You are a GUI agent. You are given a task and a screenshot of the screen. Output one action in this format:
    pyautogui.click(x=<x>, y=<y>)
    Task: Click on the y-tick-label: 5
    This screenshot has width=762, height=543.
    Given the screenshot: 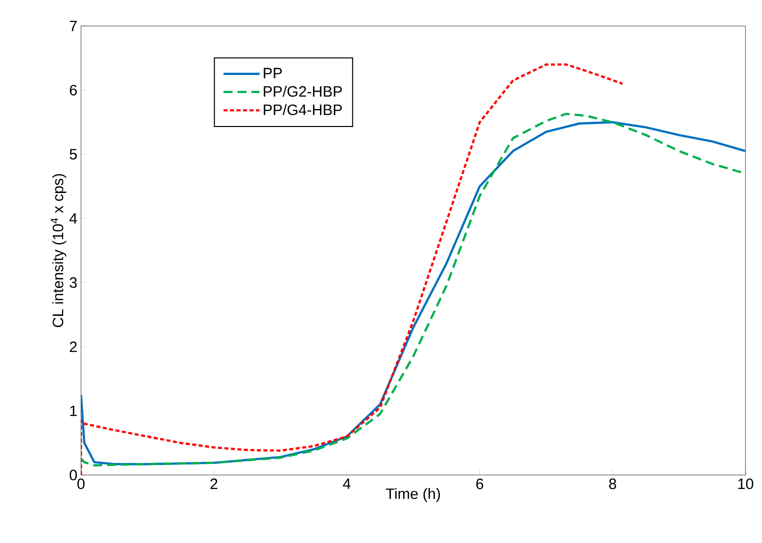 What is the action you would take?
    pyautogui.click(x=73, y=154)
    